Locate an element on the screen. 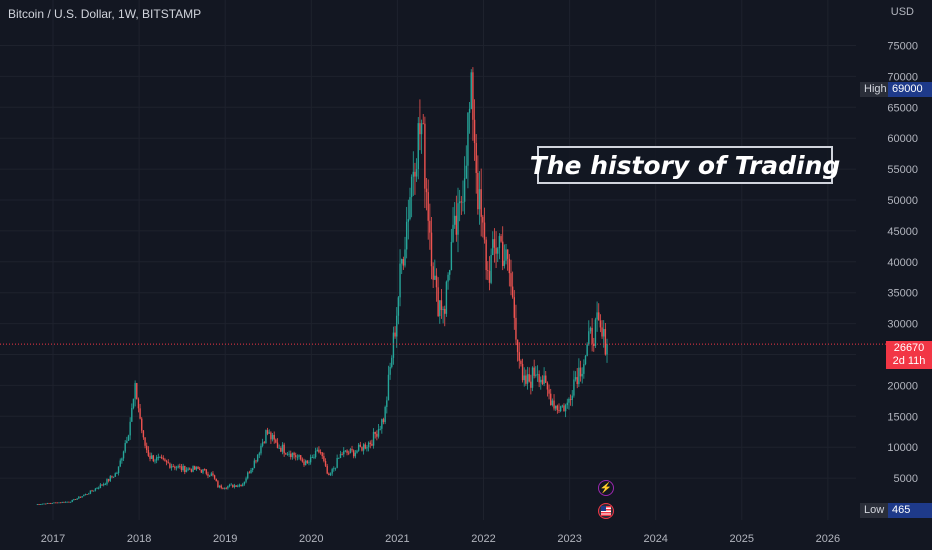 The height and width of the screenshot is (550, 932). x-tick-label: 2025 is located at coordinates (742, 539).